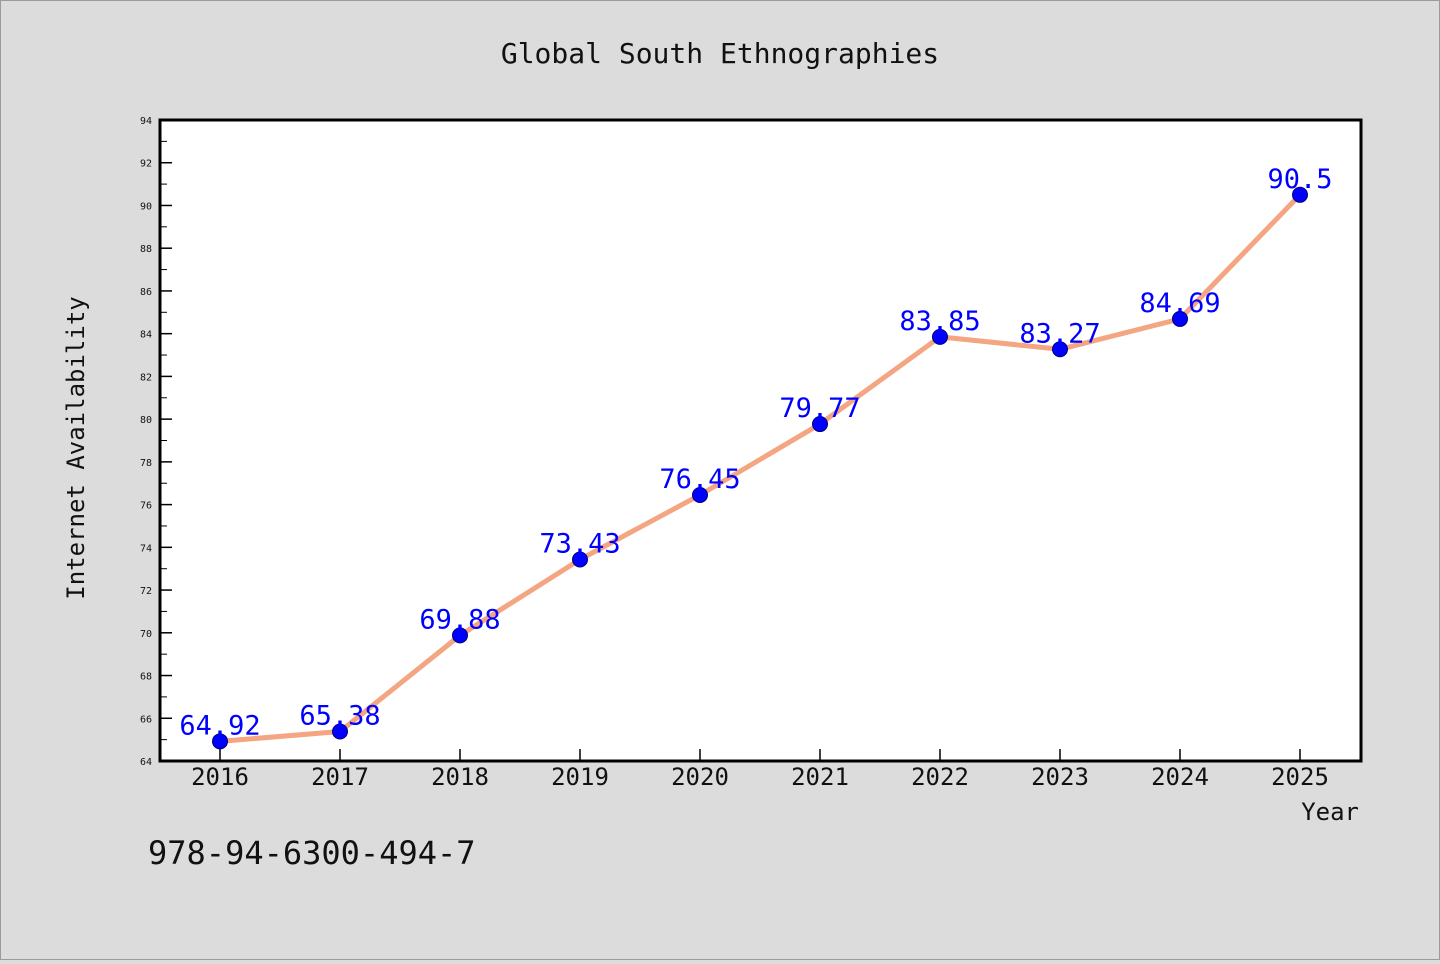  What do you see at coordinates (146, 634) in the screenshot?
I see `y-tick-label: 70` at bounding box center [146, 634].